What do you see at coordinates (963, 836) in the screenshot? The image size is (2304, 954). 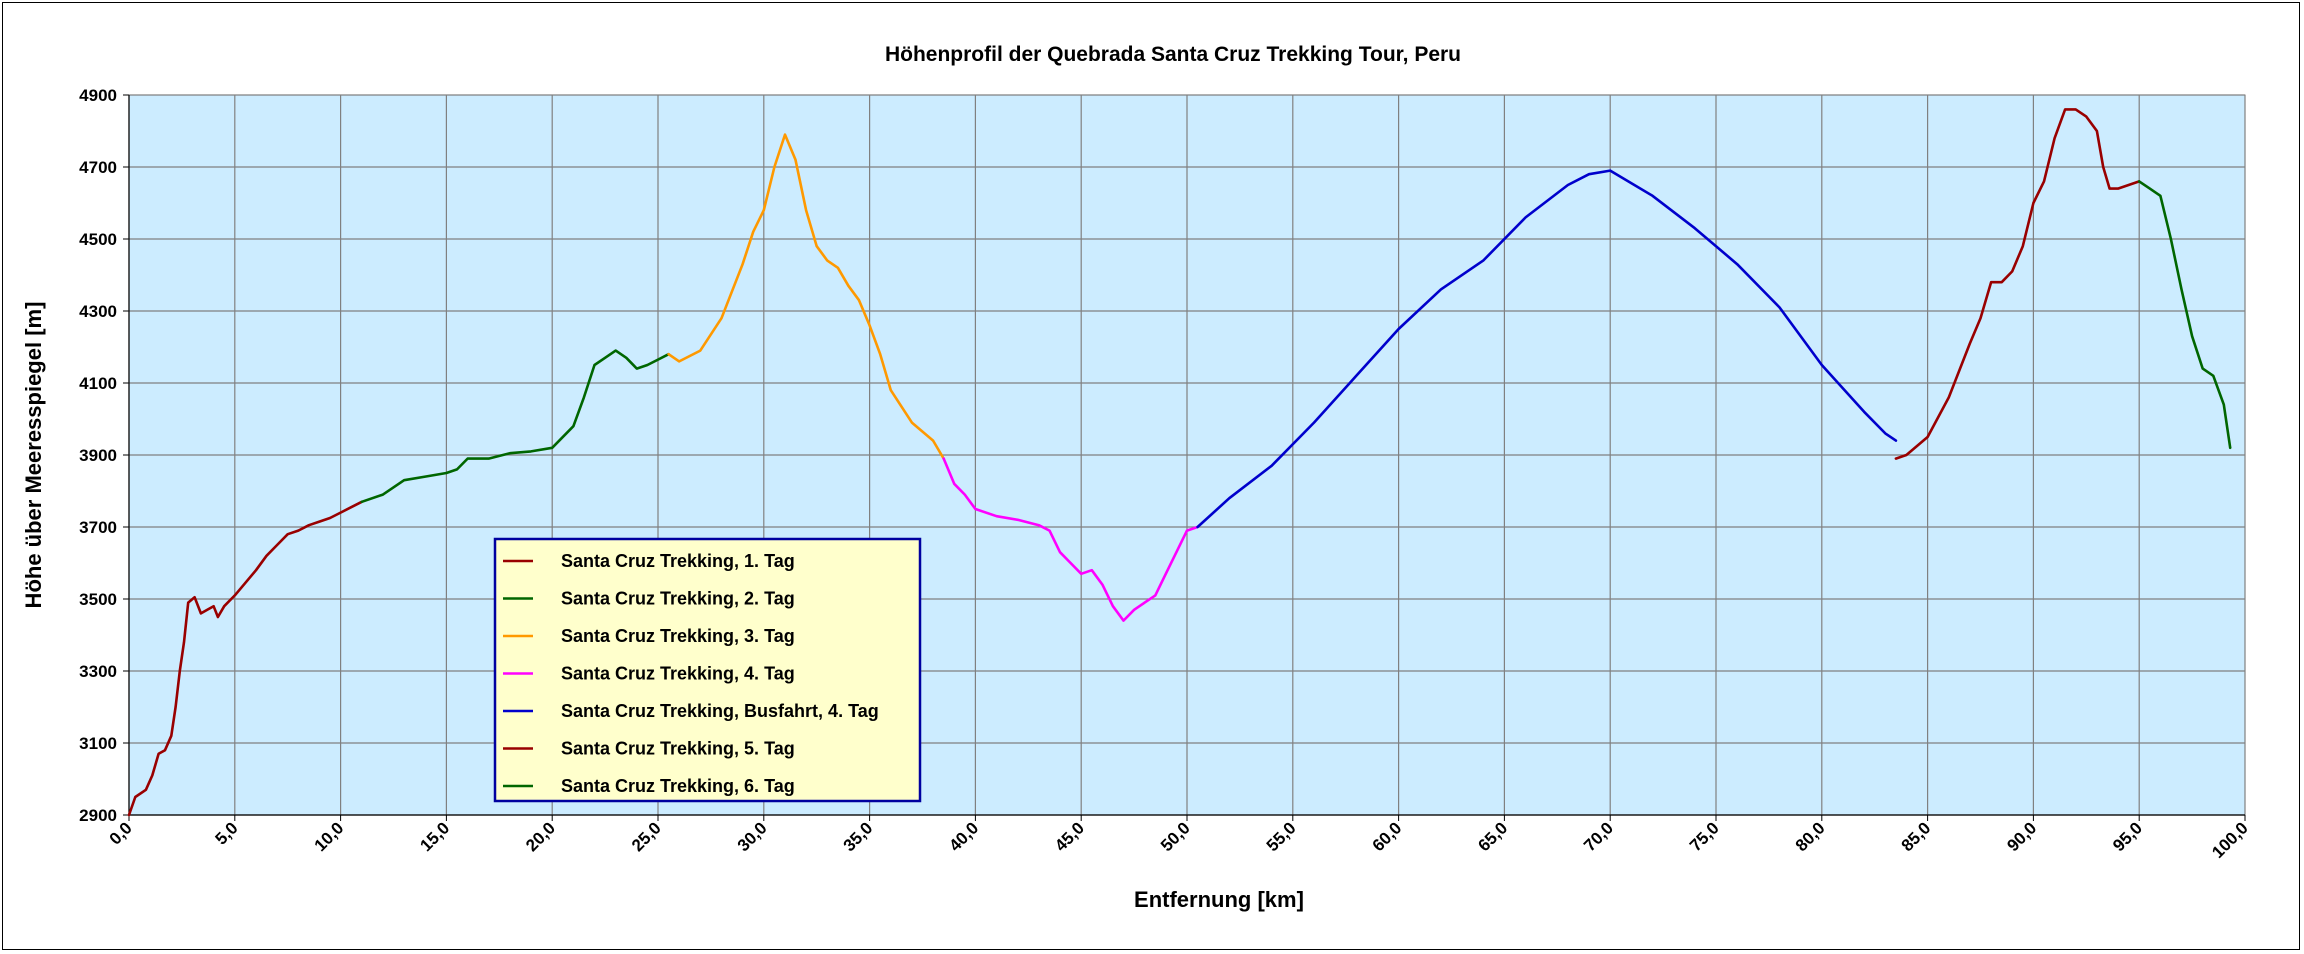 I see `x-tick-label: 40,0` at bounding box center [963, 836].